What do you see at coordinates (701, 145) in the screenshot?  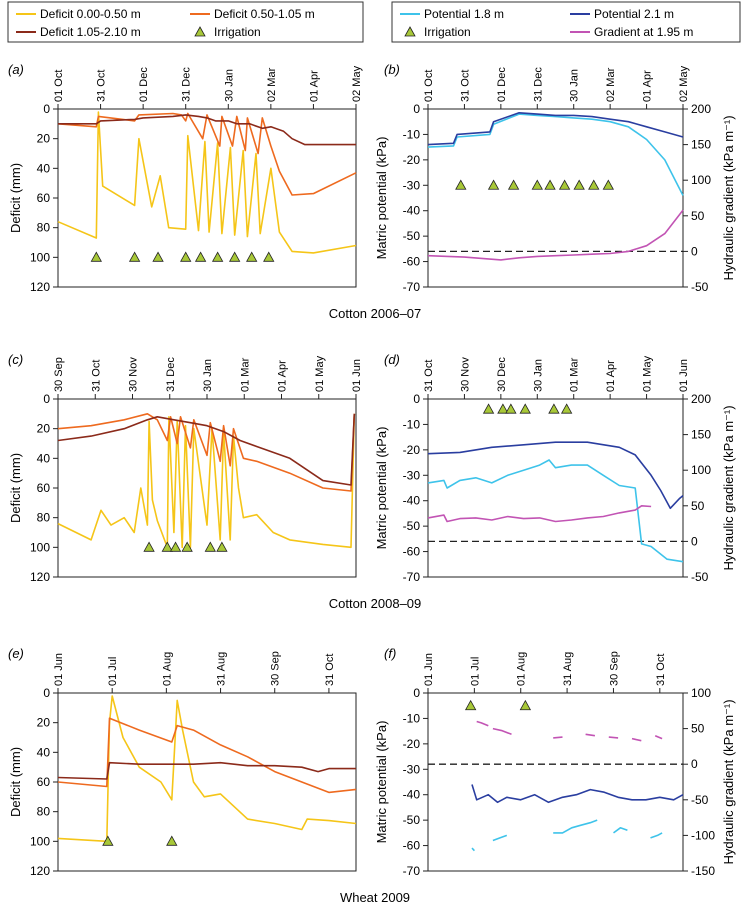 I see `y2-tick-label: 150` at bounding box center [701, 145].